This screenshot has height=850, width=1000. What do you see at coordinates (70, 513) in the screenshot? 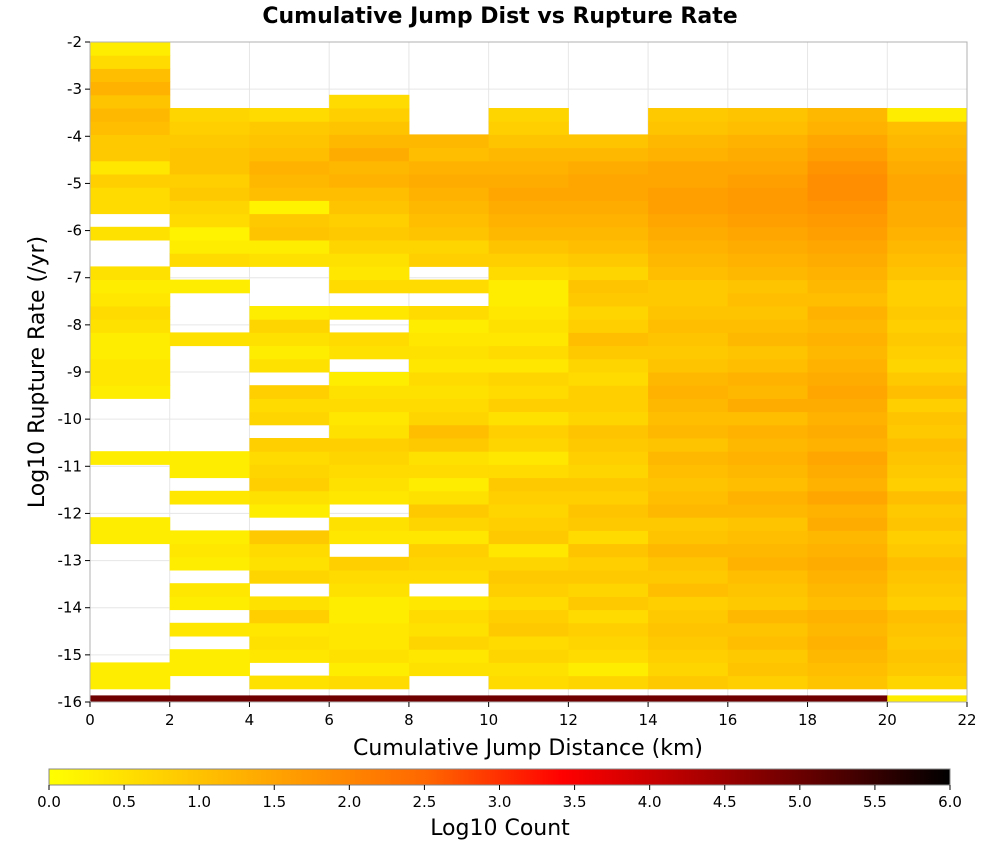
I see `y-tick-label: -12` at bounding box center [70, 513].